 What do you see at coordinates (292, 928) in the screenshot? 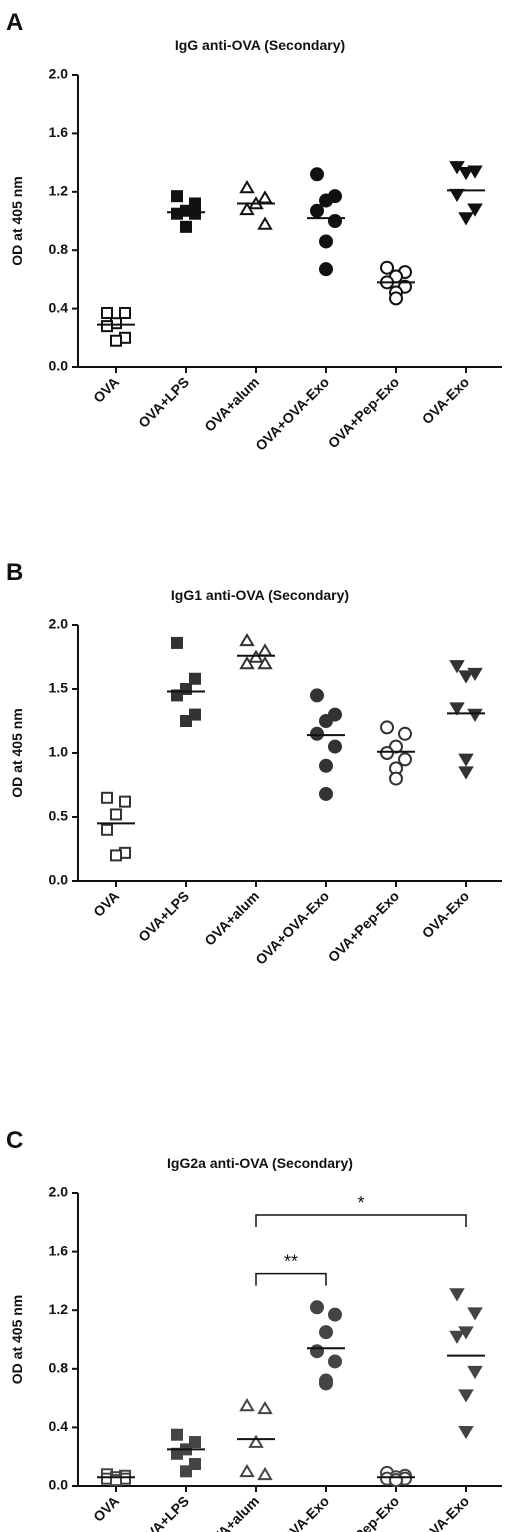
I see `x-tick-label: OVA+OVA-Exo` at bounding box center [292, 928].